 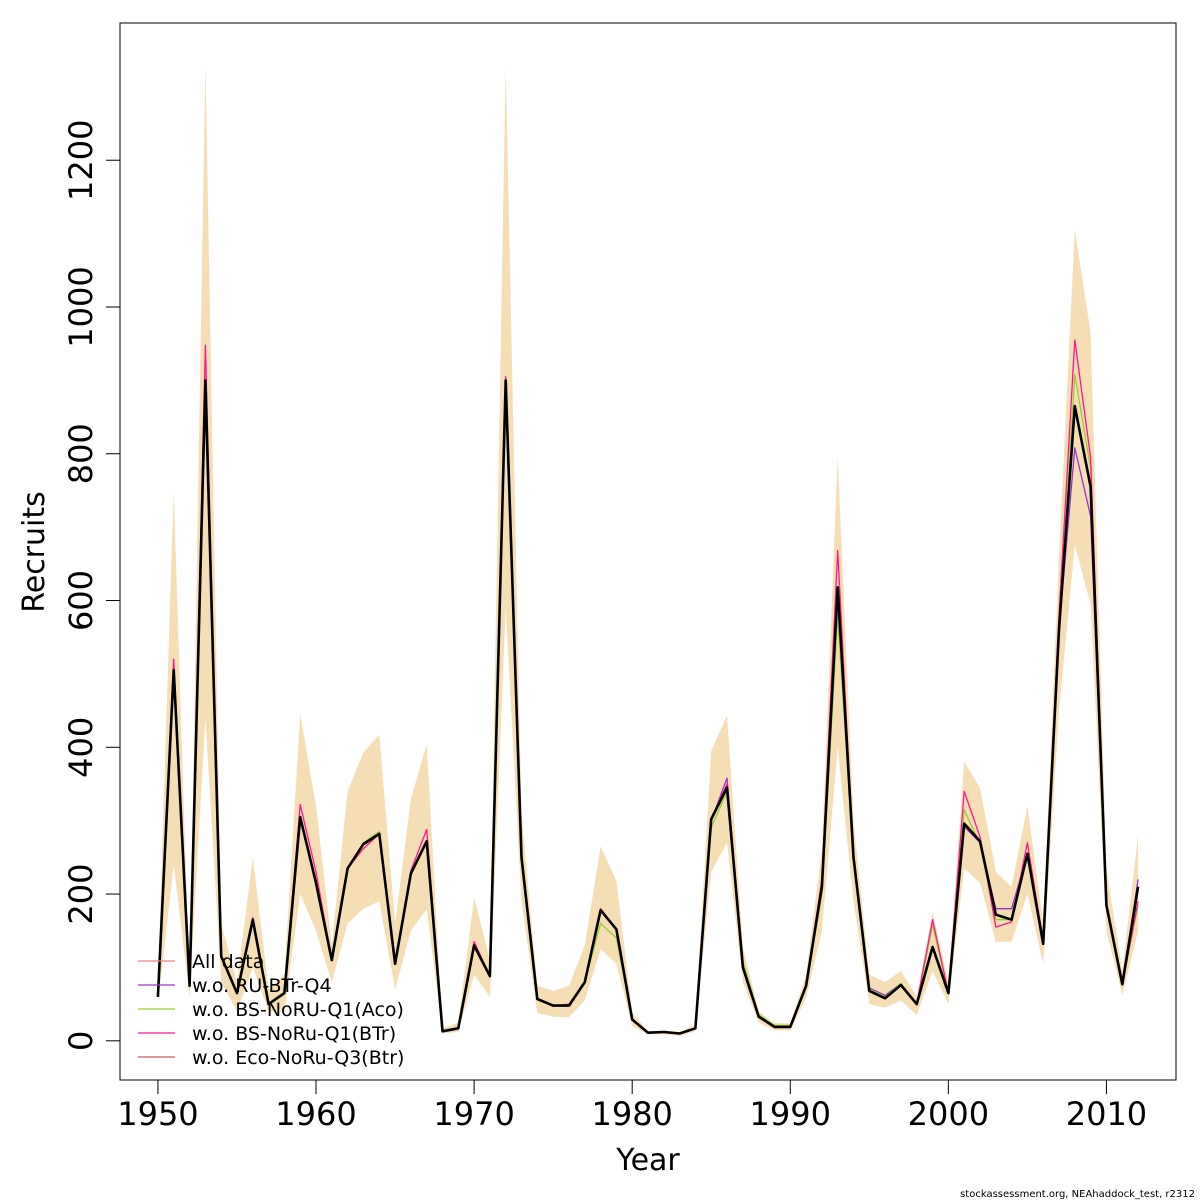 I want to click on x-tick-label: 1990, so click(x=790, y=1114).